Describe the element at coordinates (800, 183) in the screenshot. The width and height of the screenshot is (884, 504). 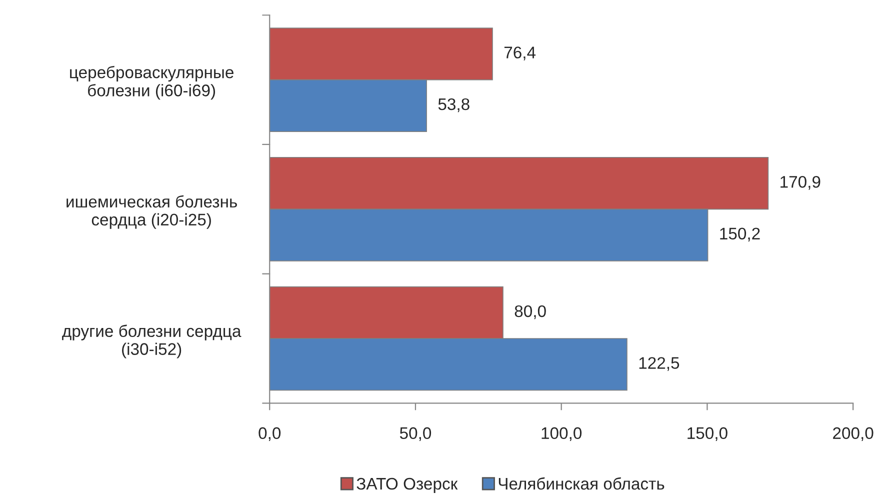
I see `data-label: 170,9` at that location.